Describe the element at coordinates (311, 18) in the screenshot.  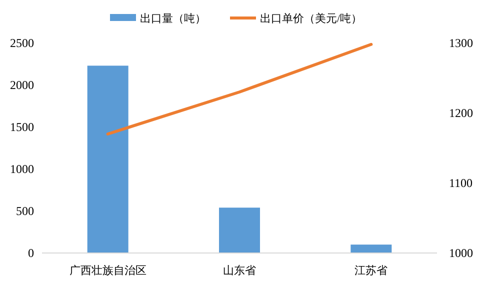
I see `legend-label: 出口单价（美元/吨）` at that location.